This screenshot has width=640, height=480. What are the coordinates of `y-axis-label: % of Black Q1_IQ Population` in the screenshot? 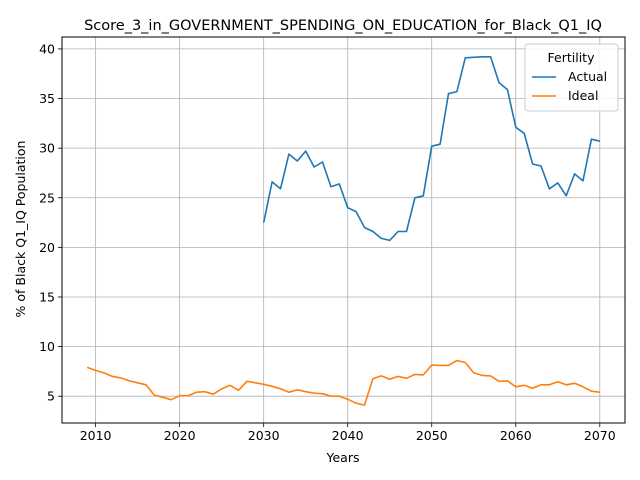 It's located at (20, 229).